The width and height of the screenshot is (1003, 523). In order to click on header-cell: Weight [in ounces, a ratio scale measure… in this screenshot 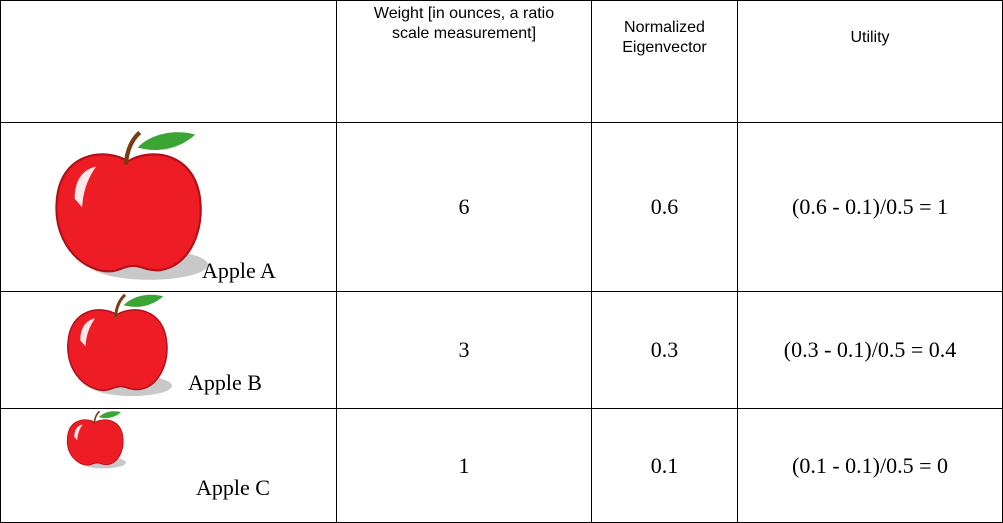, I will do `click(464, 62)`.